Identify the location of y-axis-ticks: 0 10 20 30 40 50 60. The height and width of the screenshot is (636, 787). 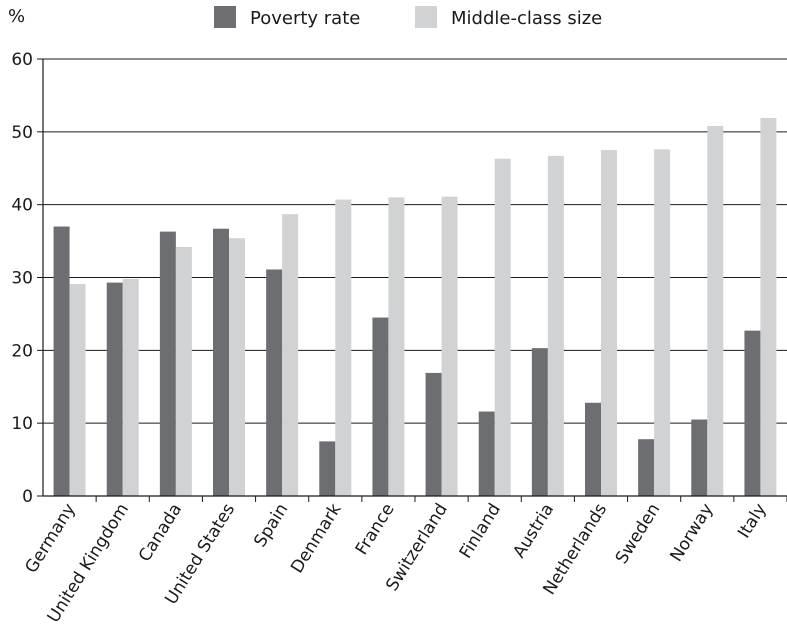
(27, 278).